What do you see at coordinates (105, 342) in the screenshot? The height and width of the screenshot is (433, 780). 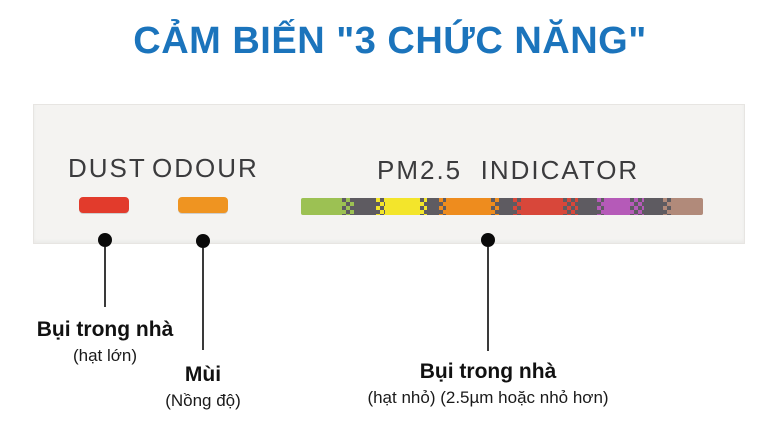 I see `callout-text: Bụi trong nhà (hạt lớn)` at bounding box center [105, 342].